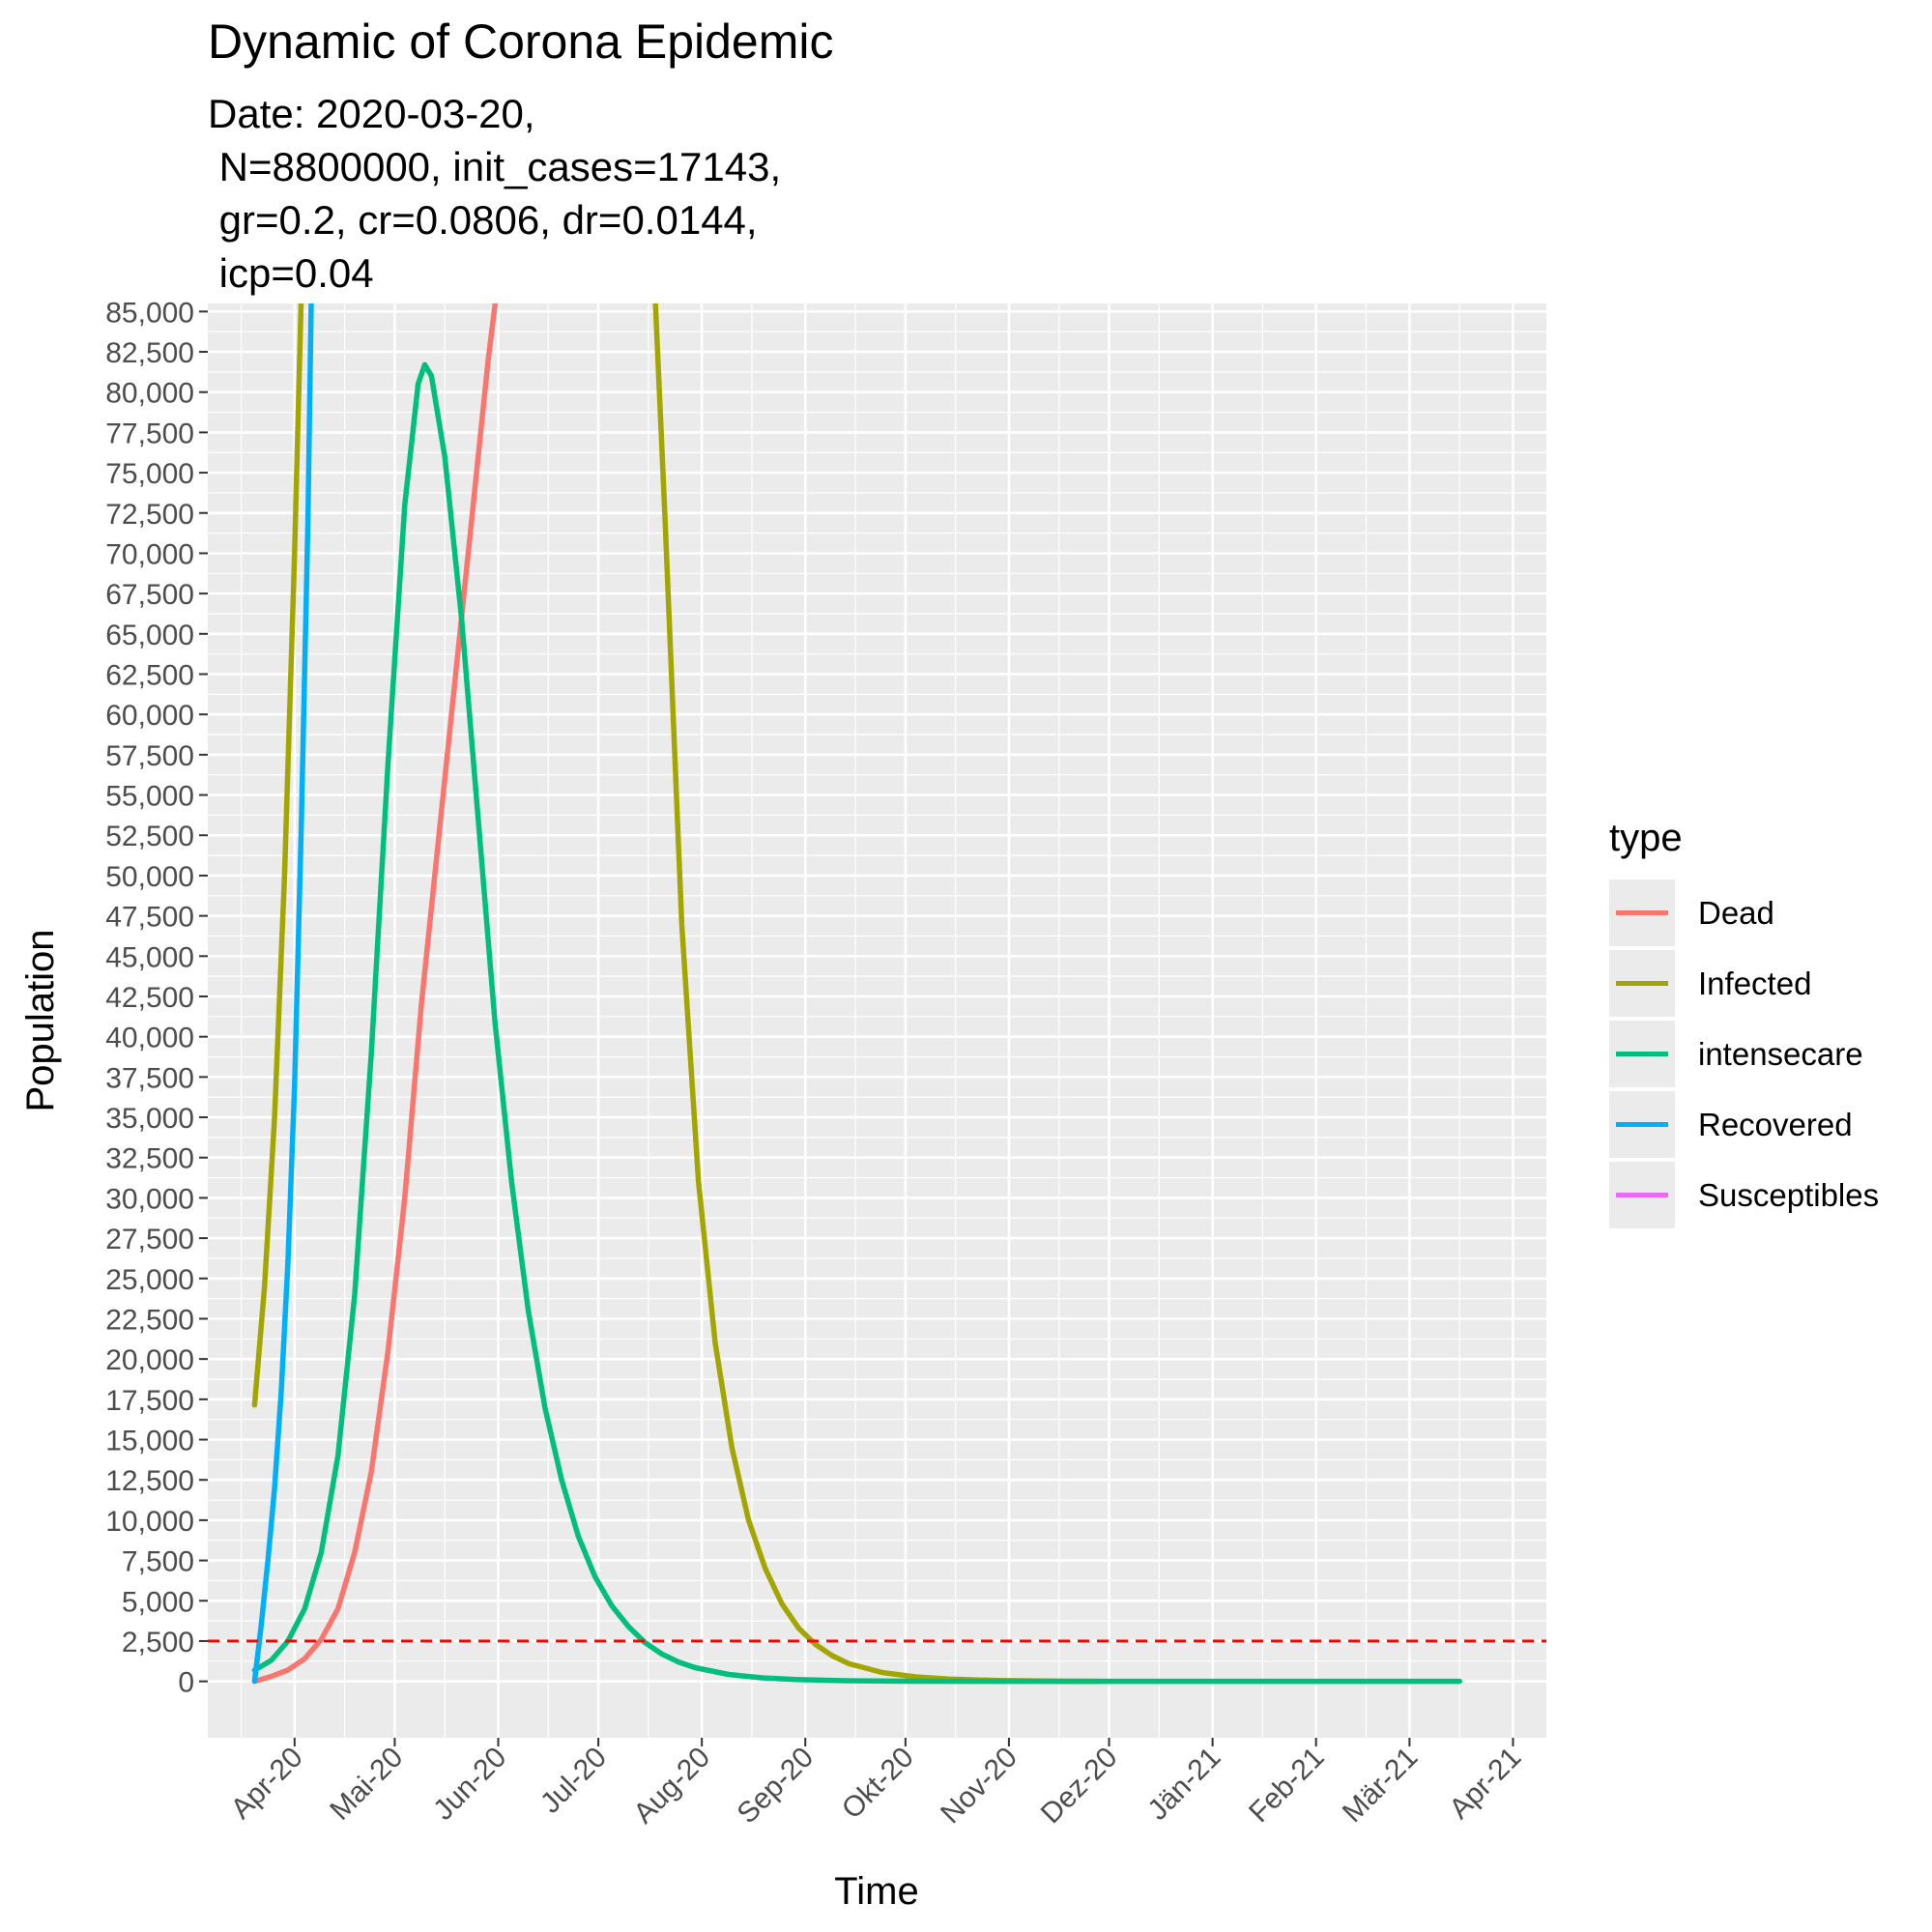 This screenshot has width=1932, height=1932. What do you see at coordinates (1183, 1784) in the screenshot?
I see `x-tick-label: Jän-21` at bounding box center [1183, 1784].